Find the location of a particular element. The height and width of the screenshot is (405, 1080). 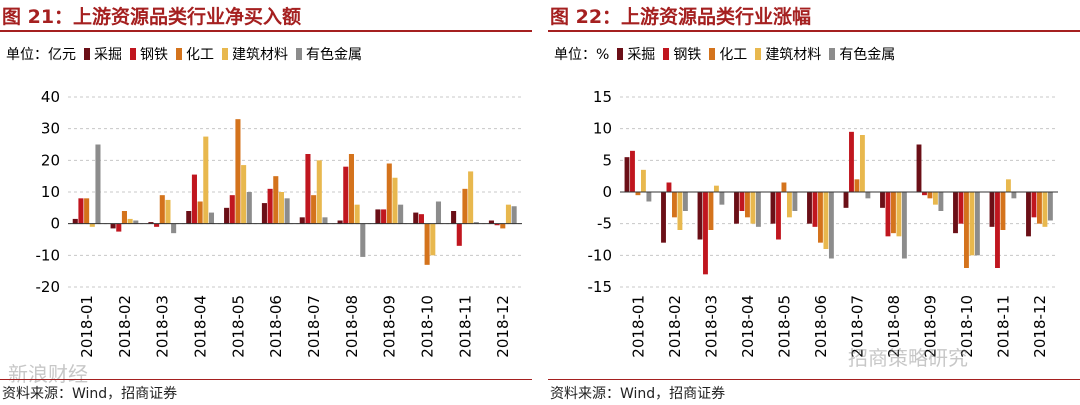

x-tick-label: 2018-03 is located at coordinates (163, 326).